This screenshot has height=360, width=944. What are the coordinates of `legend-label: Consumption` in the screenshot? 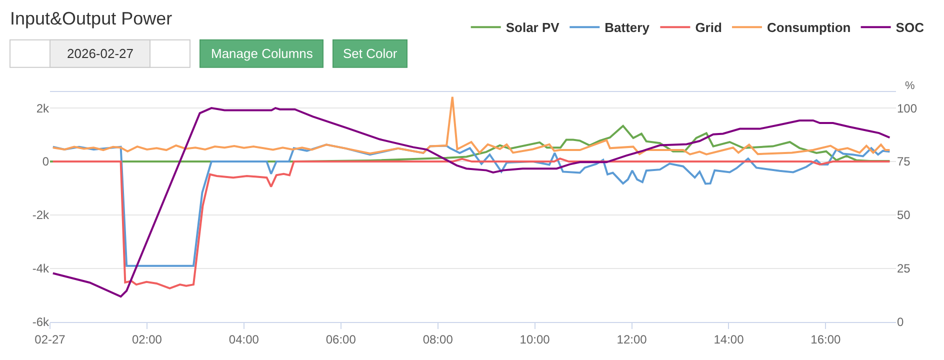 It's located at (808, 28).